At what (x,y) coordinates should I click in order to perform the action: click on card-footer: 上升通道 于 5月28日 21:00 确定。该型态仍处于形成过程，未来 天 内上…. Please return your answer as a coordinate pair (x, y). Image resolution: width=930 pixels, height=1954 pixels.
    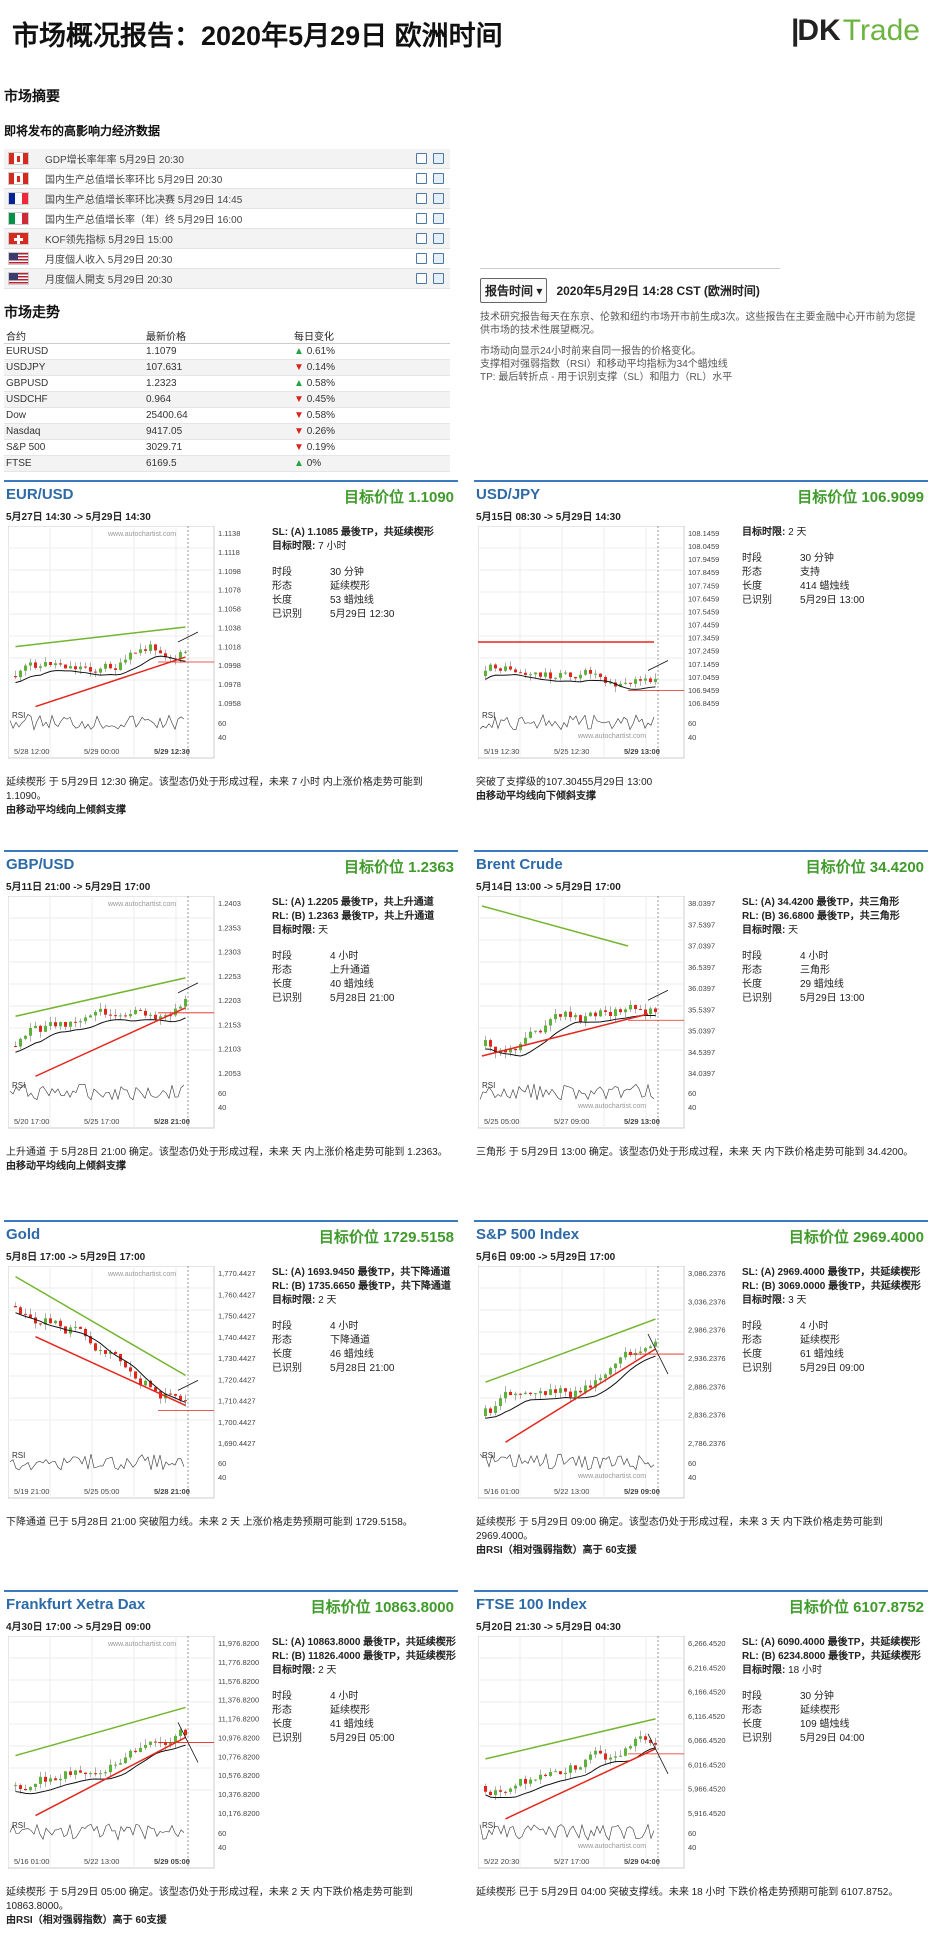
    Looking at the image, I should click on (227, 1159).